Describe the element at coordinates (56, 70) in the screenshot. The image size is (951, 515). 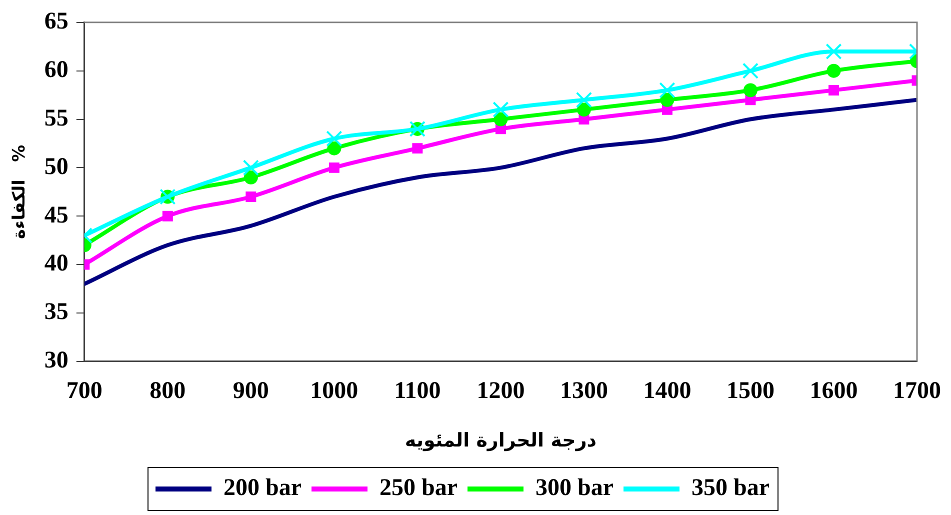
I see `y-tick-label: 60` at that location.